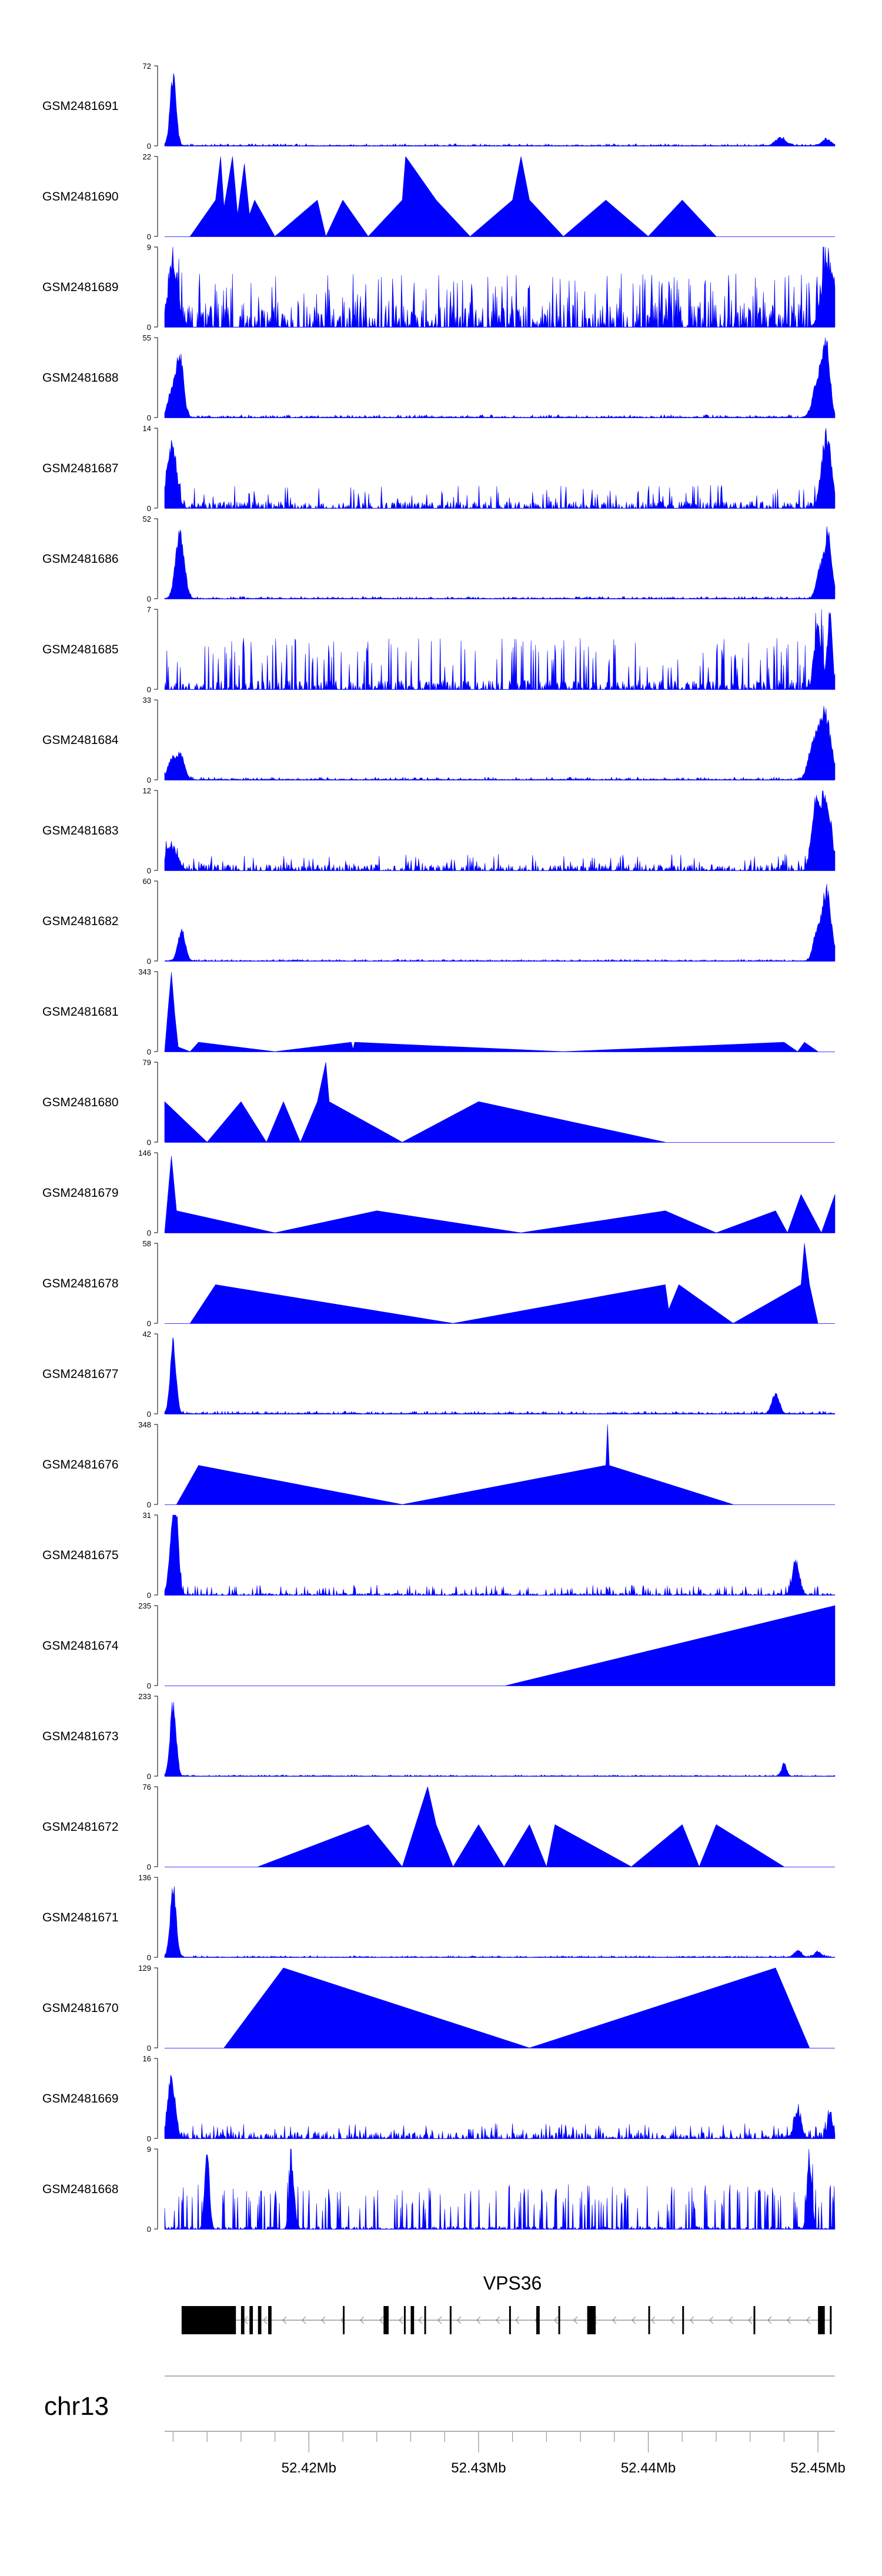 This screenshot has width=882, height=2576. What do you see at coordinates (80, 106) in the screenshot?
I see `track-label: GSM2481691` at bounding box center [80, 106].